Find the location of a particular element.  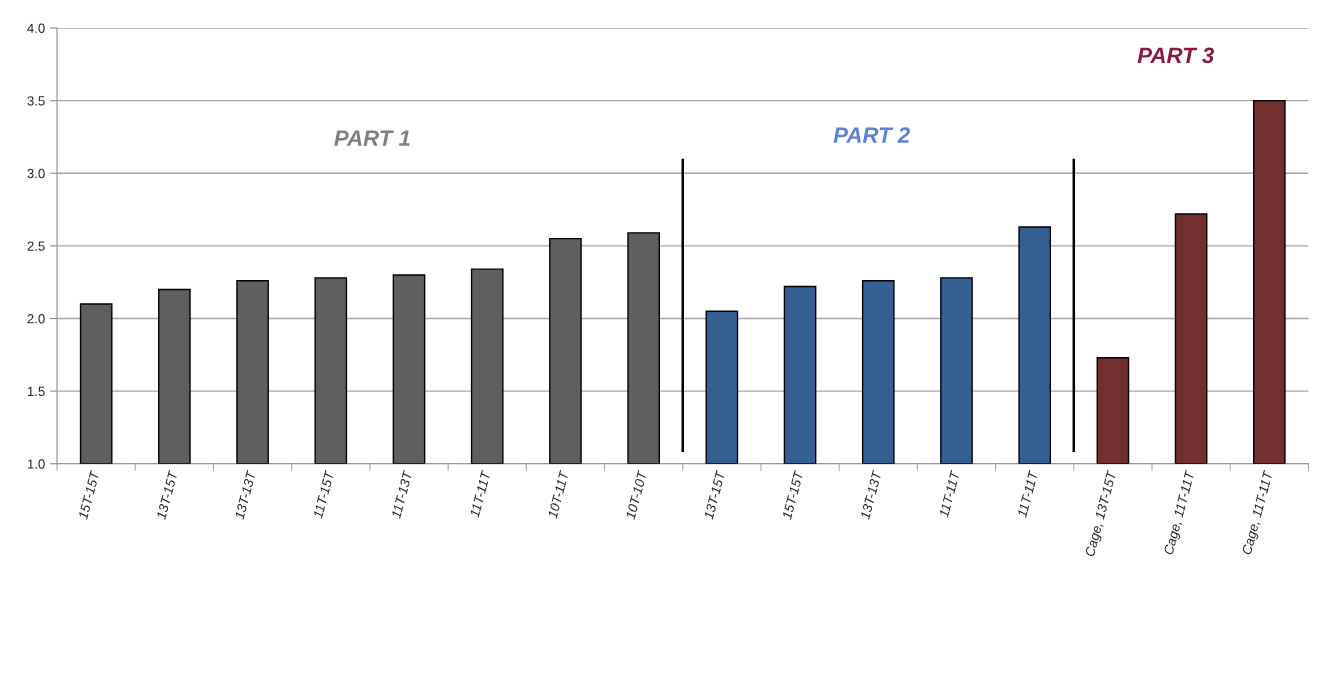

x-tick-label: 10T-11T is located at coordinates (558, 494).